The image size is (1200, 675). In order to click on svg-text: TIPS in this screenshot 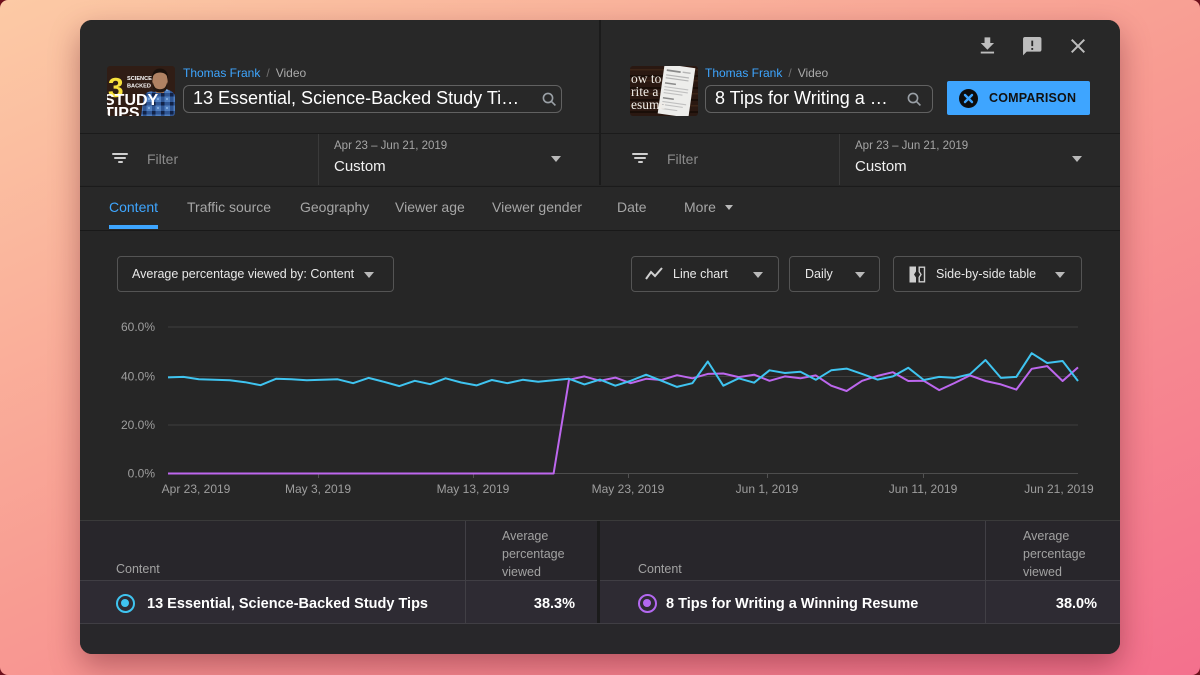, I will do `click(123, 110)`.